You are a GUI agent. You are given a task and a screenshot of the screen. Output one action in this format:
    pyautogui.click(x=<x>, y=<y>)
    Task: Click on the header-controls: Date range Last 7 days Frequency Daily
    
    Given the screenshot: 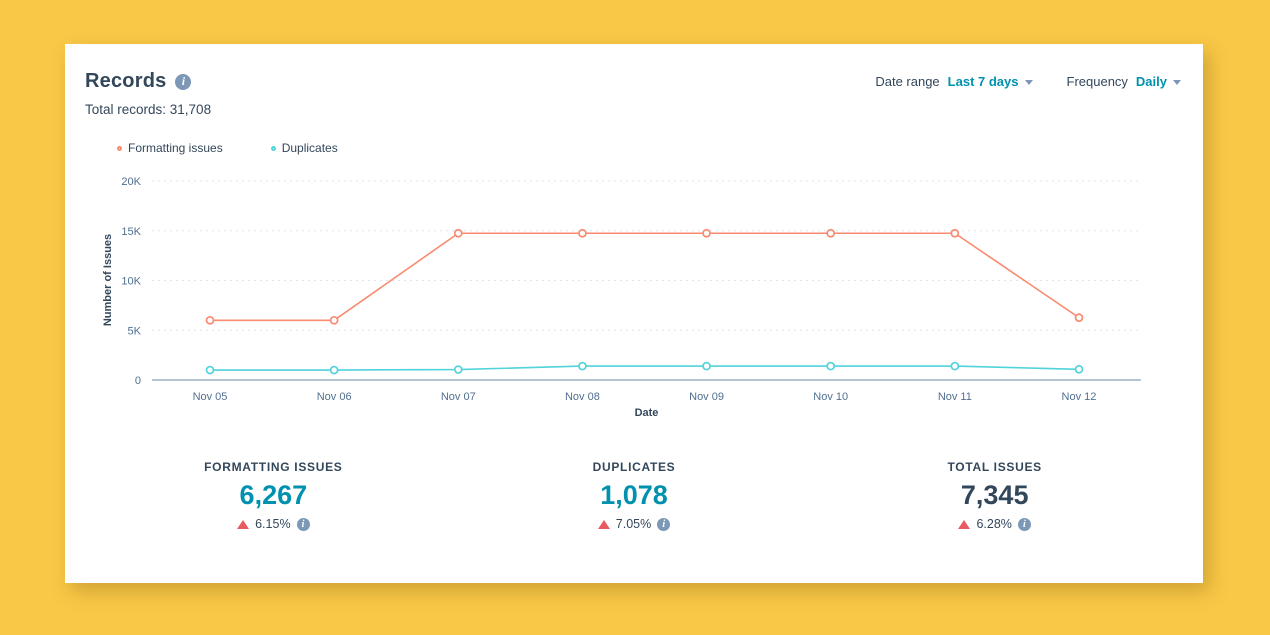 What is the action you would take?
    pyautogui.click(x=1028, y=79)
    